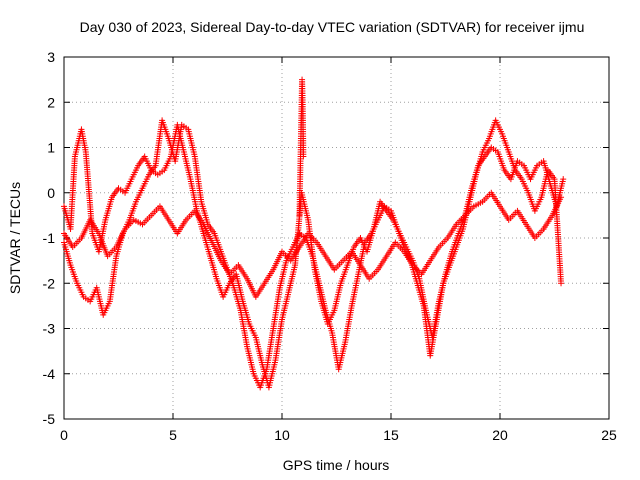 This screenshot has height=480, width=640. What do you see at coordinates (51, 102) in the screenshot?
I see `y-tick-label: 2` at bounding box center [51, 102].